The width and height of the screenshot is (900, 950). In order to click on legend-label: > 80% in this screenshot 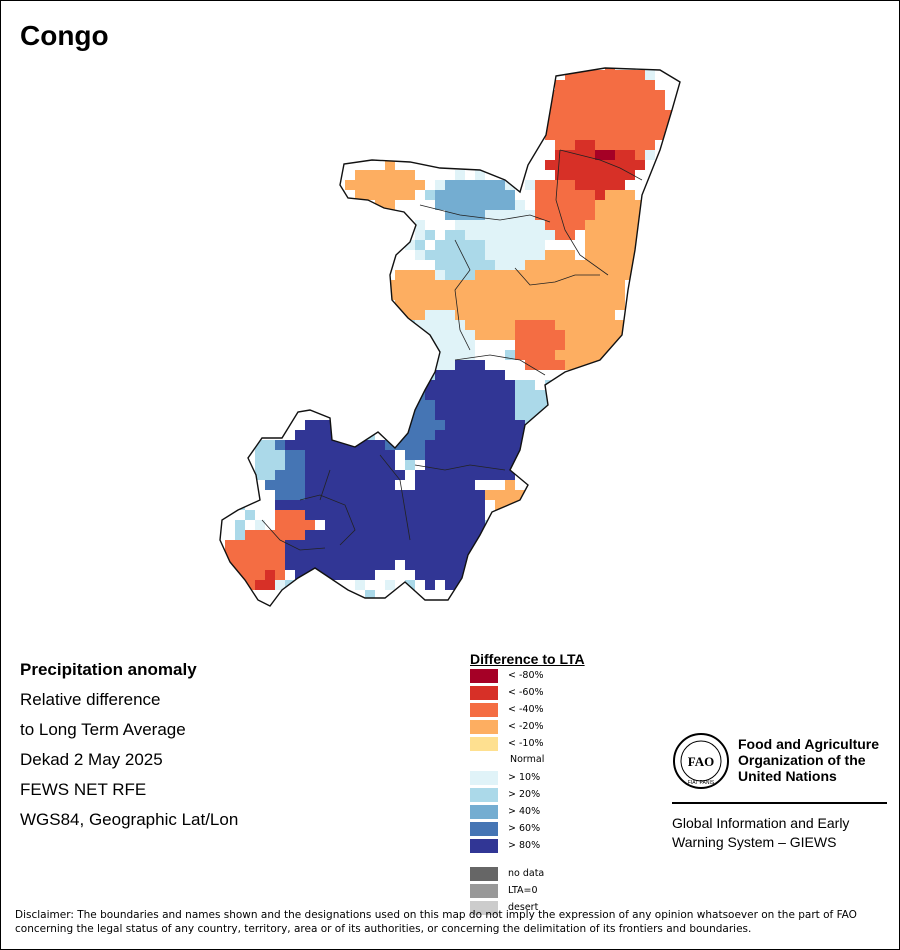, I will do `click(524, 845)`.